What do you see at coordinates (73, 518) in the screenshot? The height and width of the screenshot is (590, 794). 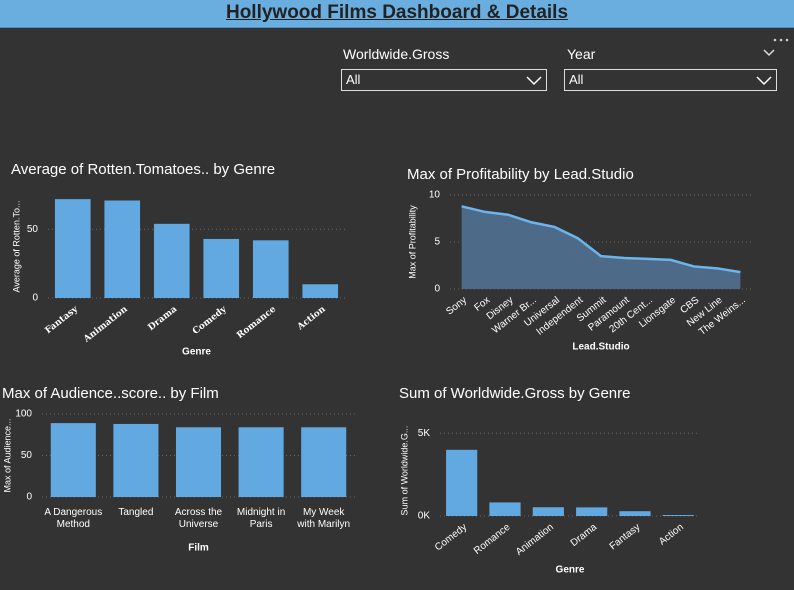 I see `x-tick-label: A Dangerous Method` at bounding box center [73, 518].